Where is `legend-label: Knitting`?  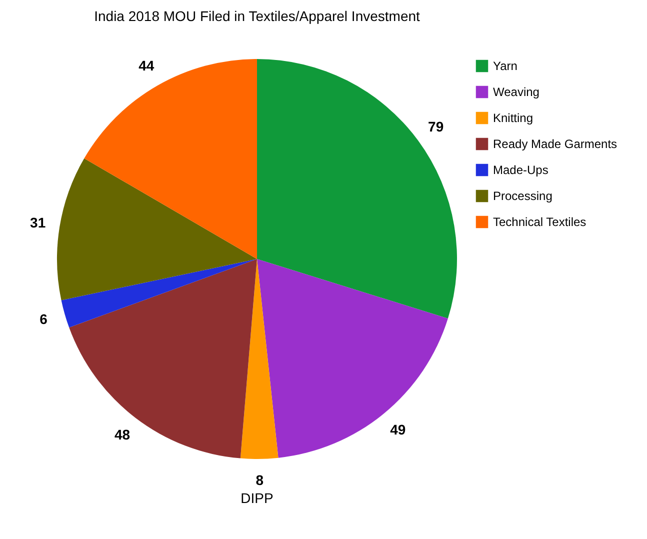 legend-label: Knitting is located at coordinates (513, 118).